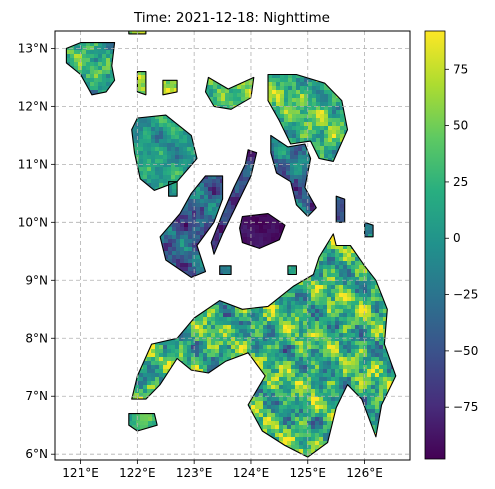  I want to click on colorbar, so click(435, 245).